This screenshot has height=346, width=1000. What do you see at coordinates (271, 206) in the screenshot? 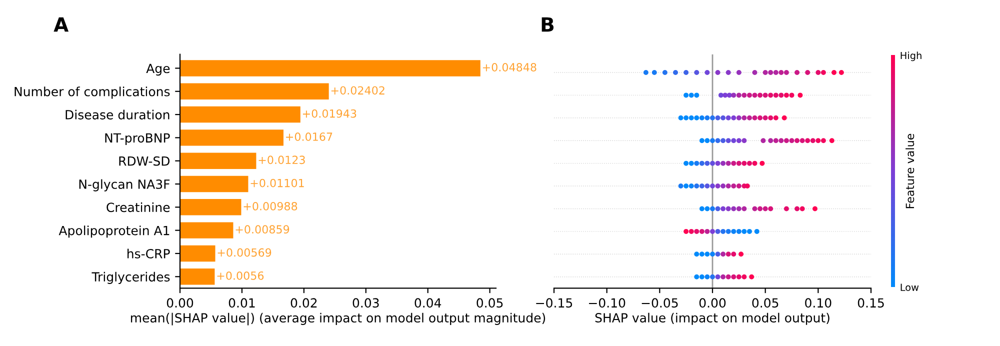
I see `data-label: +0.00988` at bounding box center [271, 206].